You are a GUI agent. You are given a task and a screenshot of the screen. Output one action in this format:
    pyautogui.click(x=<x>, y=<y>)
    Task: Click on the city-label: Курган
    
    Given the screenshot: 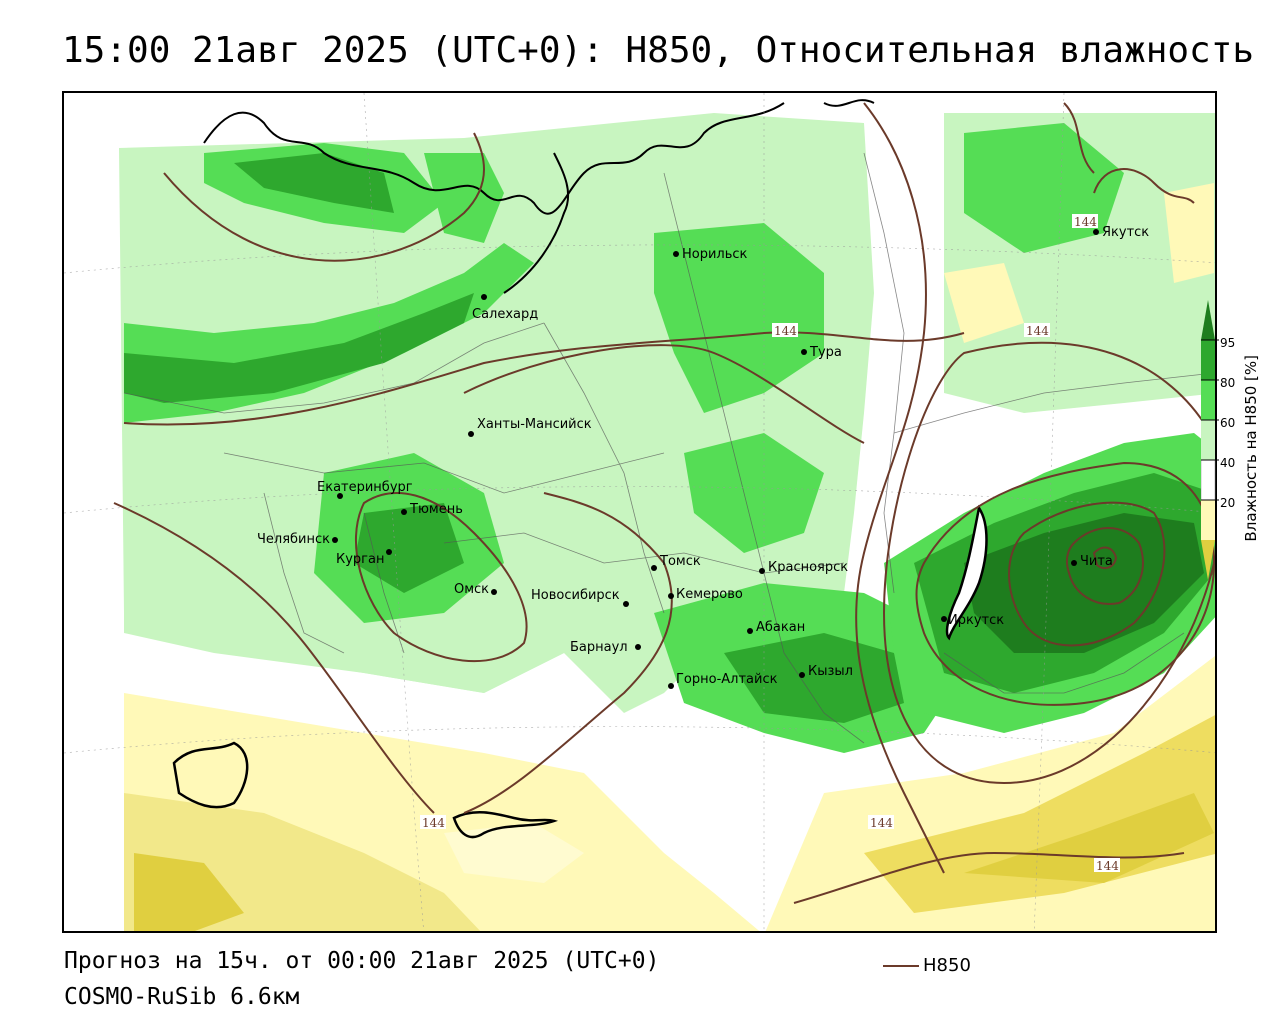 What is the action you would take?
    pyautogui.click(x=360, y=559)
    